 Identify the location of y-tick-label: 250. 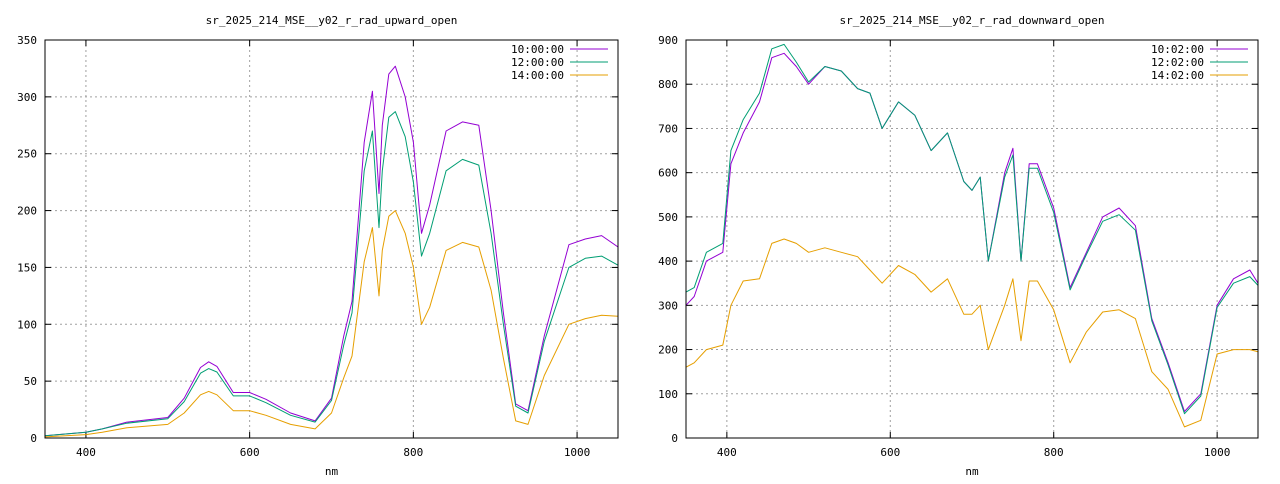
(27, 154).